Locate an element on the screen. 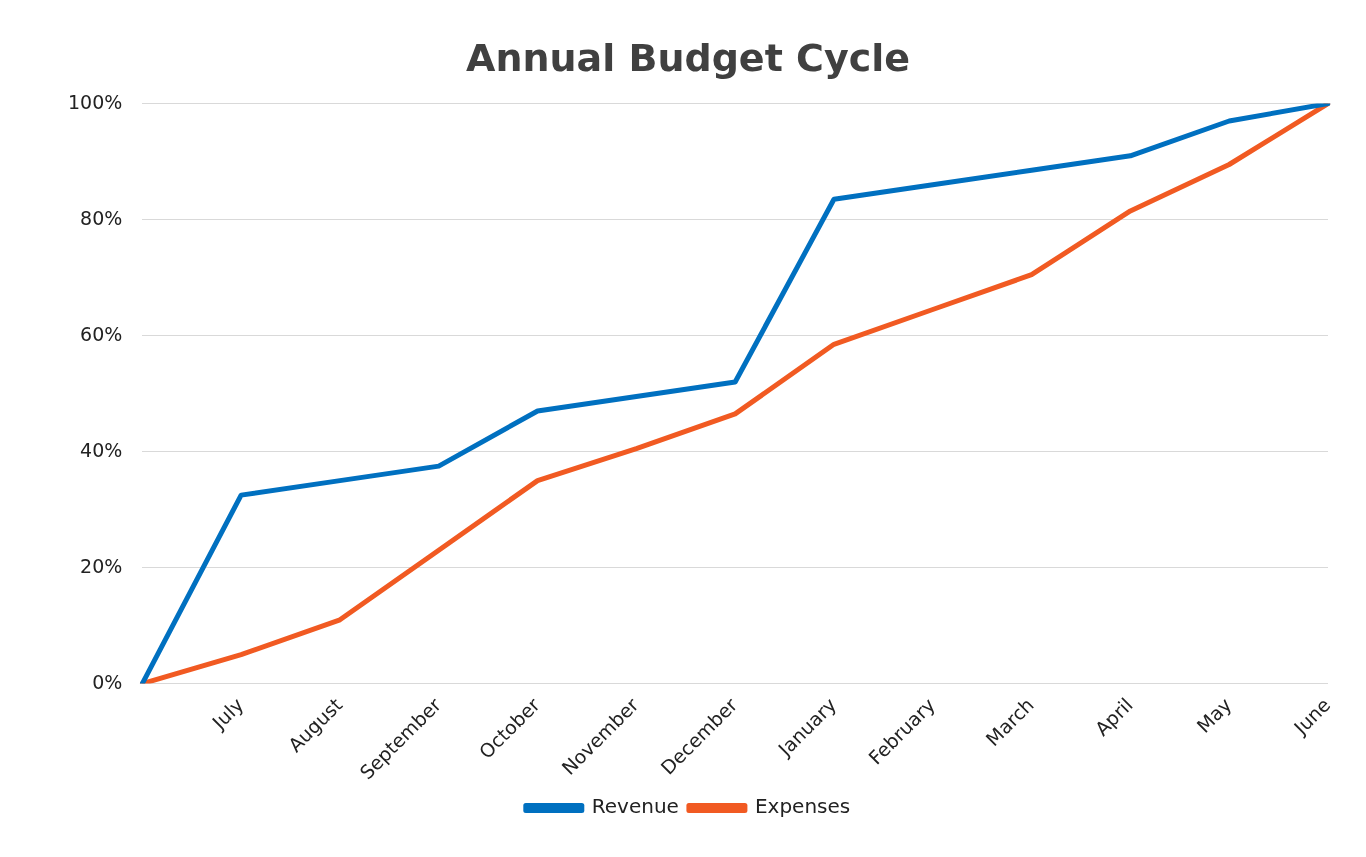 The image size is (1366, 857). y-tick-label: 100% is located at coordinates (95, 101).